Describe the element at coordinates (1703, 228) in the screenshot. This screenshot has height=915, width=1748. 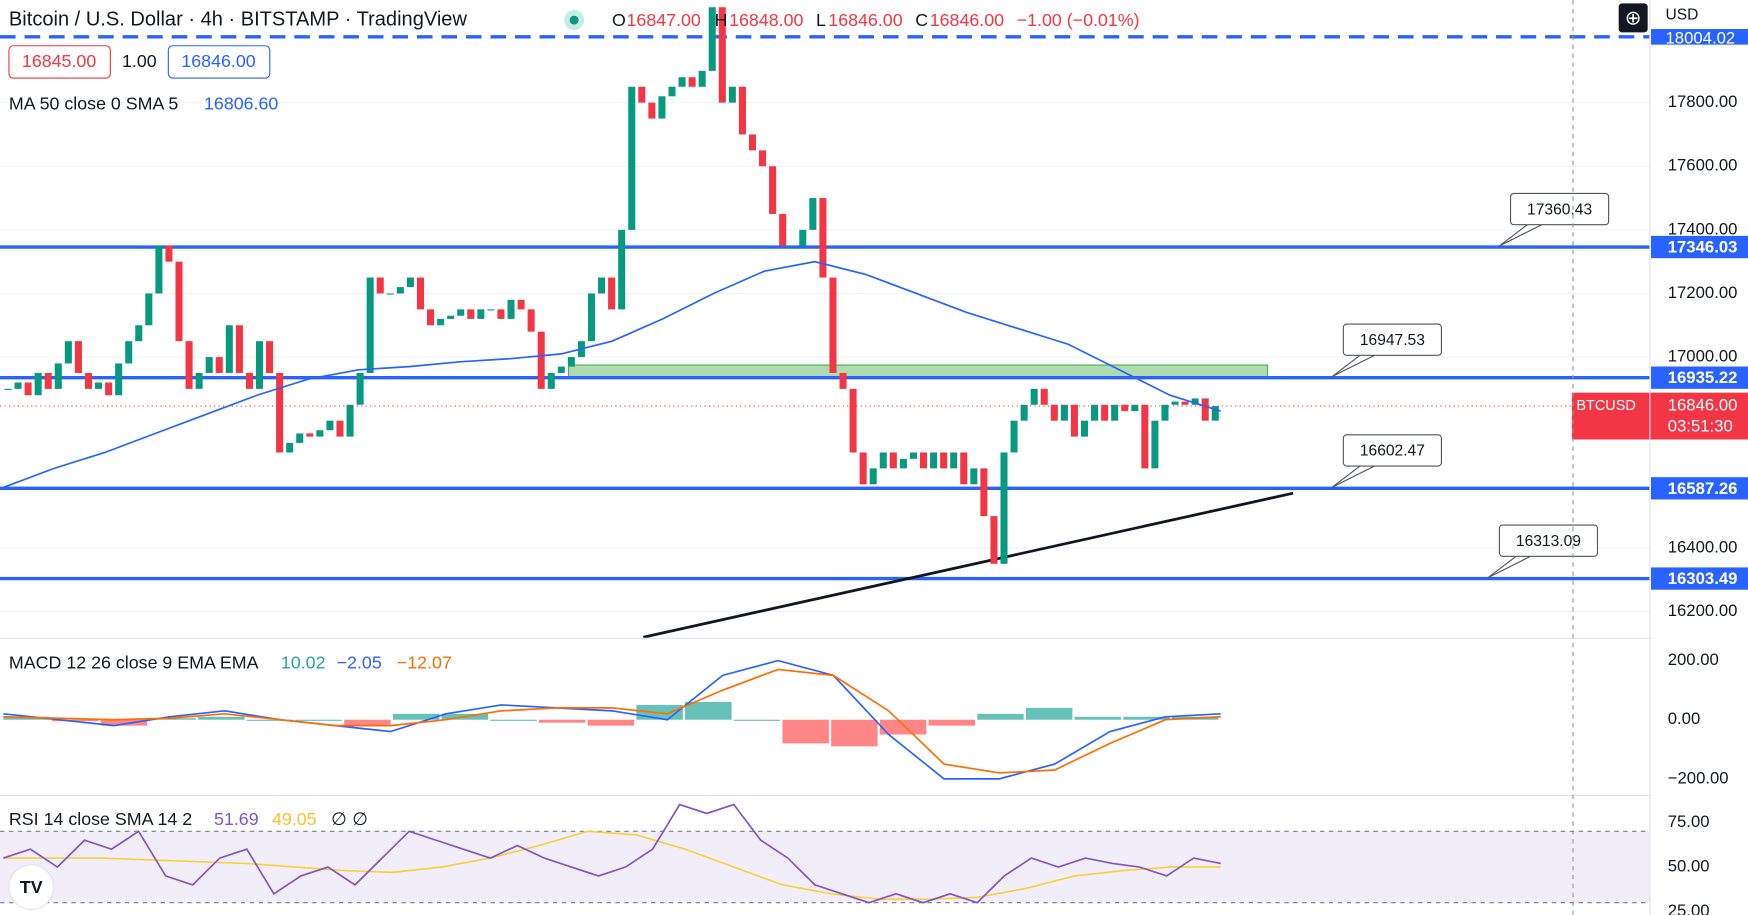
I see `price-tick-label: 17400.00` at that location.